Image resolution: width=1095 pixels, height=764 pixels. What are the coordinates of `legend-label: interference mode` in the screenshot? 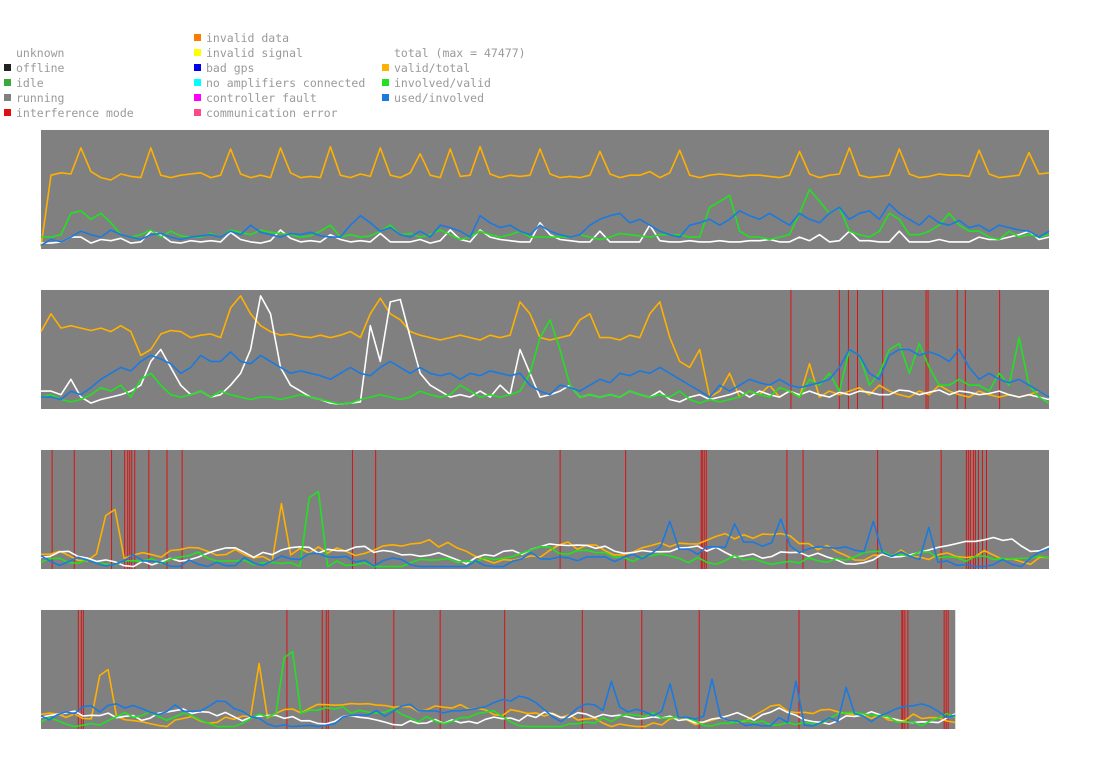 It's located at (75, 112).